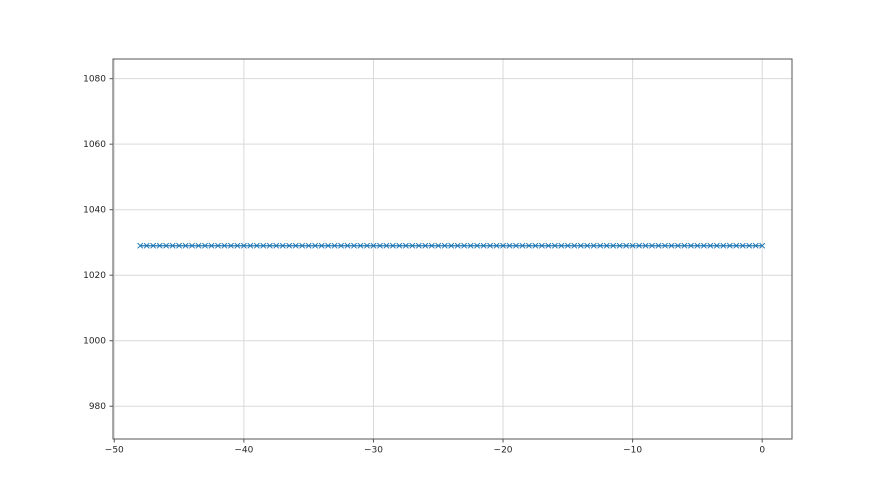  What do you see at coordinates (98, 243) in the screenshot?
I see `y-axis: 980 1000 1020 1040 1060 1080` at bounding box center [98, 243].